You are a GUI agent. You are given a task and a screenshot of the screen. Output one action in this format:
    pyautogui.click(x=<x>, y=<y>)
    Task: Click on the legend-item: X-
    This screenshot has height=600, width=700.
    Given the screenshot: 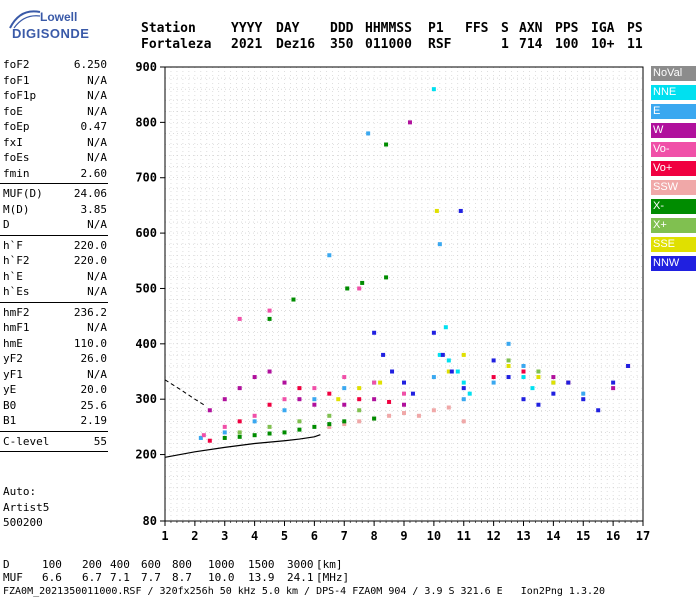 What is the action you would take?
    pyautogui.click(x=673, y=206)
    